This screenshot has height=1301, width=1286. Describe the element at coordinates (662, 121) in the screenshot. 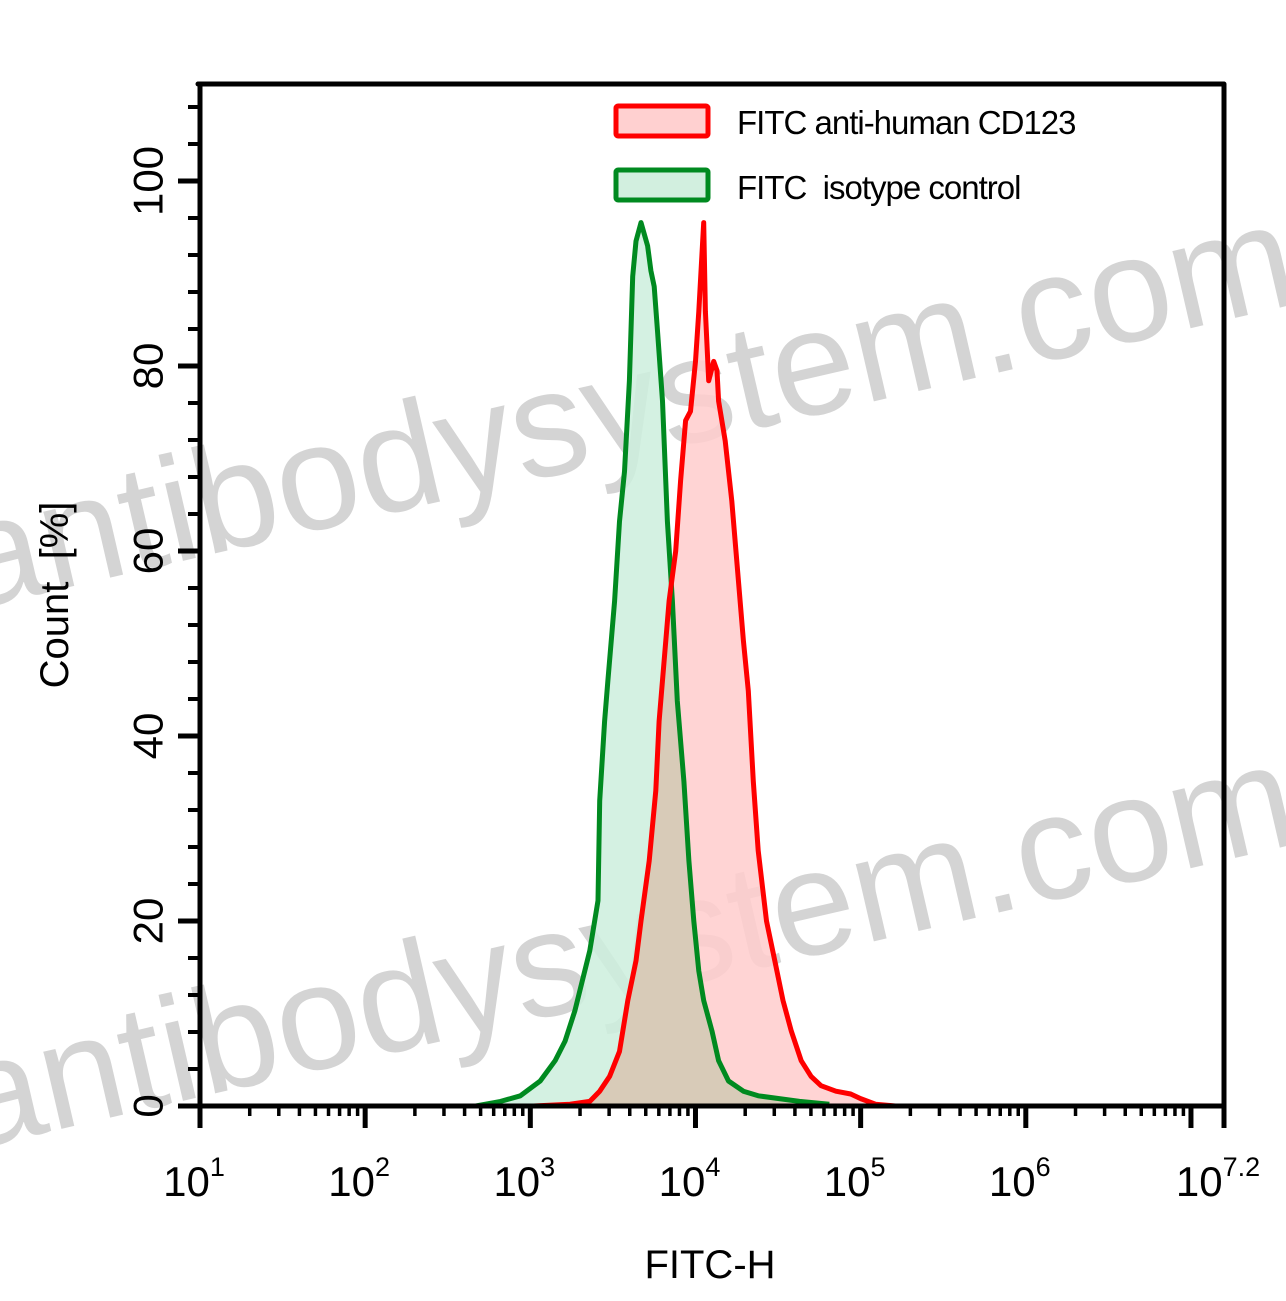

I see `legend-swatch-cd123` at that location.